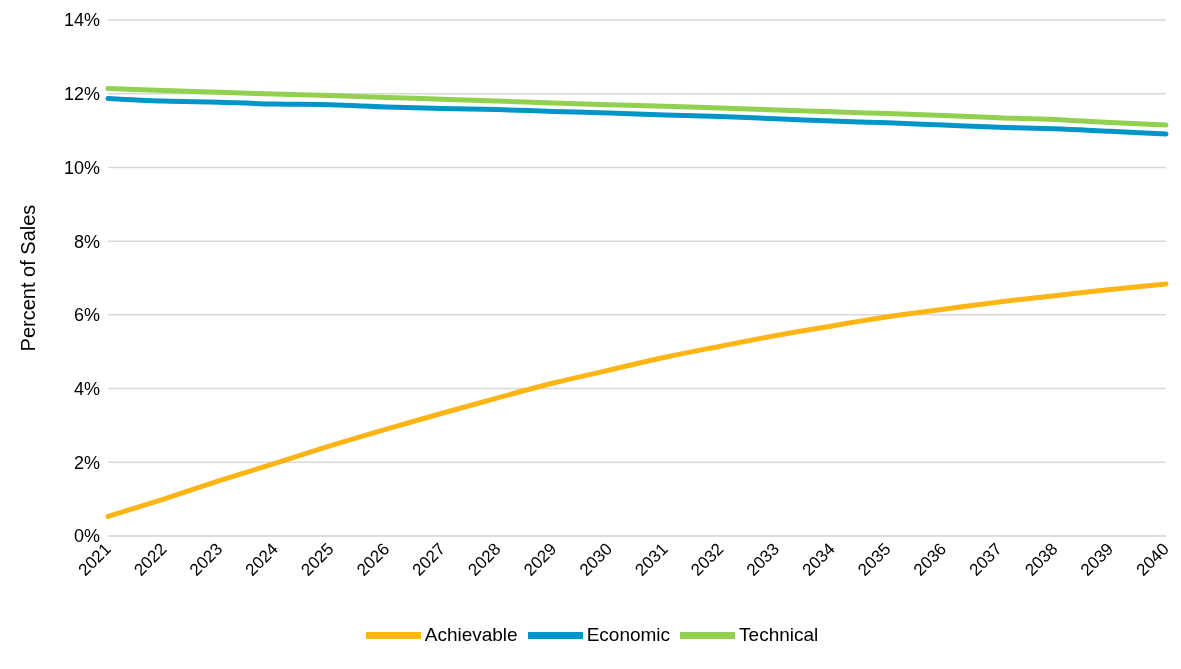 Image resolution: width=1181 pixels, height=669 pixels. Describe the element at coordinates (779, 634) in the screenshot. I see `legend-label: Technical` at that location.